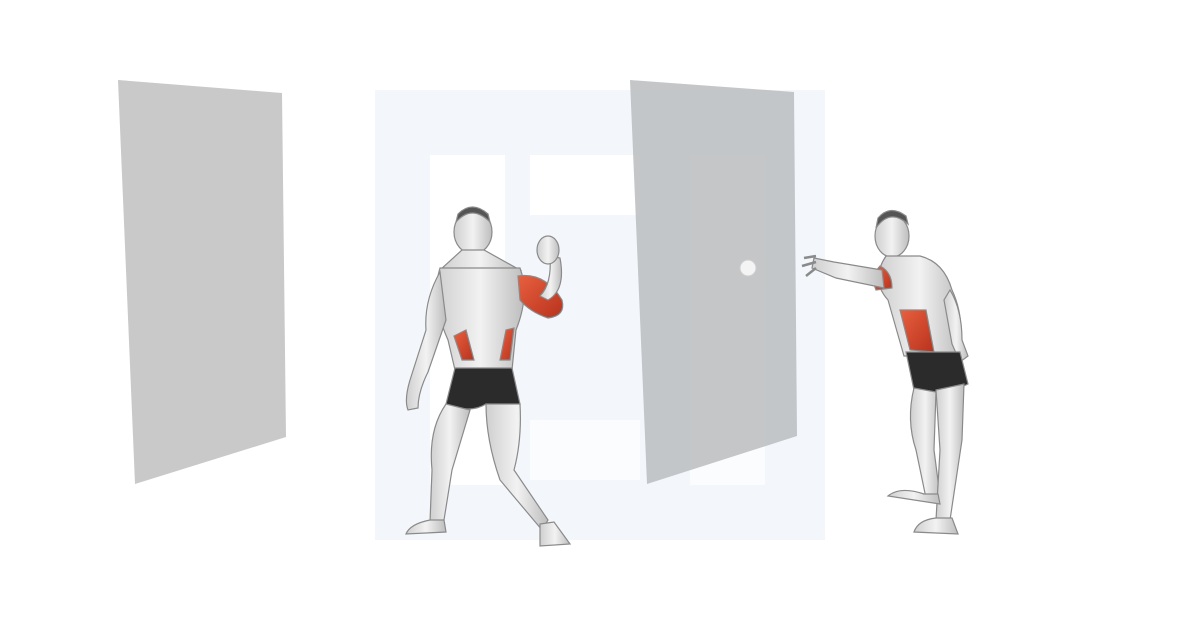 The image size is (1200, 630). What do you see at coordinates (202, 282) in the screenshot?
I see `left-wall-panel` at bounding box center [202, 282].